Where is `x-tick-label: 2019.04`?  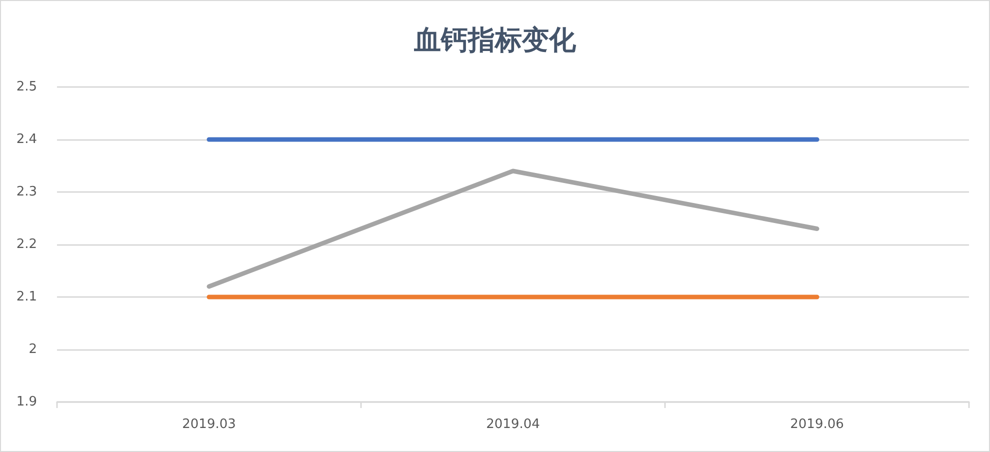
x-tick-label: 2019.04 is located at coordinates (513, 424).